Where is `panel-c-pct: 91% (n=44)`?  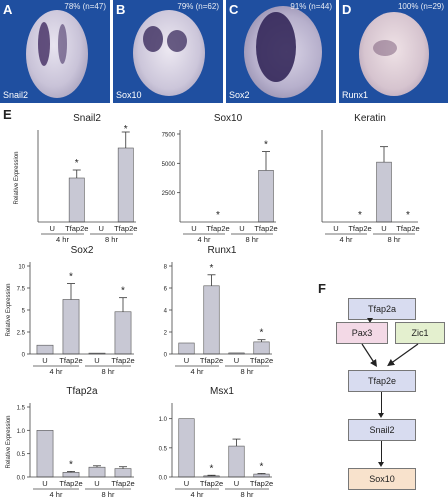
panel-c-pct: 91% (n=44) is located at coordinates (311, 6).